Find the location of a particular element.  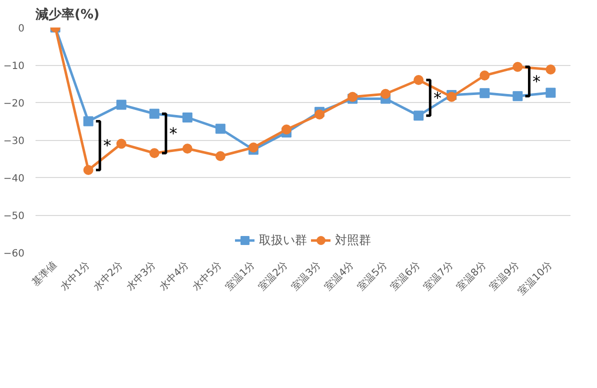

x-tick-label: 室温2分 is located at coordinates (273, 276).